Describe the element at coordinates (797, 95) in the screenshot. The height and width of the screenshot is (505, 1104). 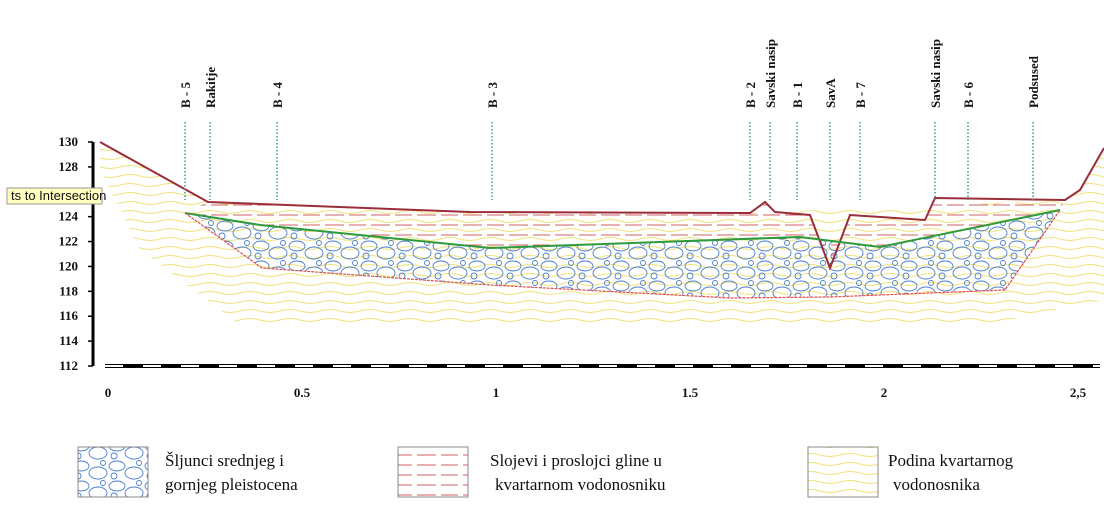
I see `profile-label: B - 1` at that location.